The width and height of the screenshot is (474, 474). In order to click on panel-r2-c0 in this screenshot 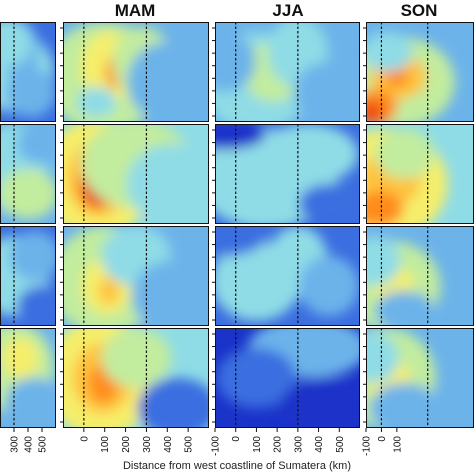, I will do `click(28, 276)`.